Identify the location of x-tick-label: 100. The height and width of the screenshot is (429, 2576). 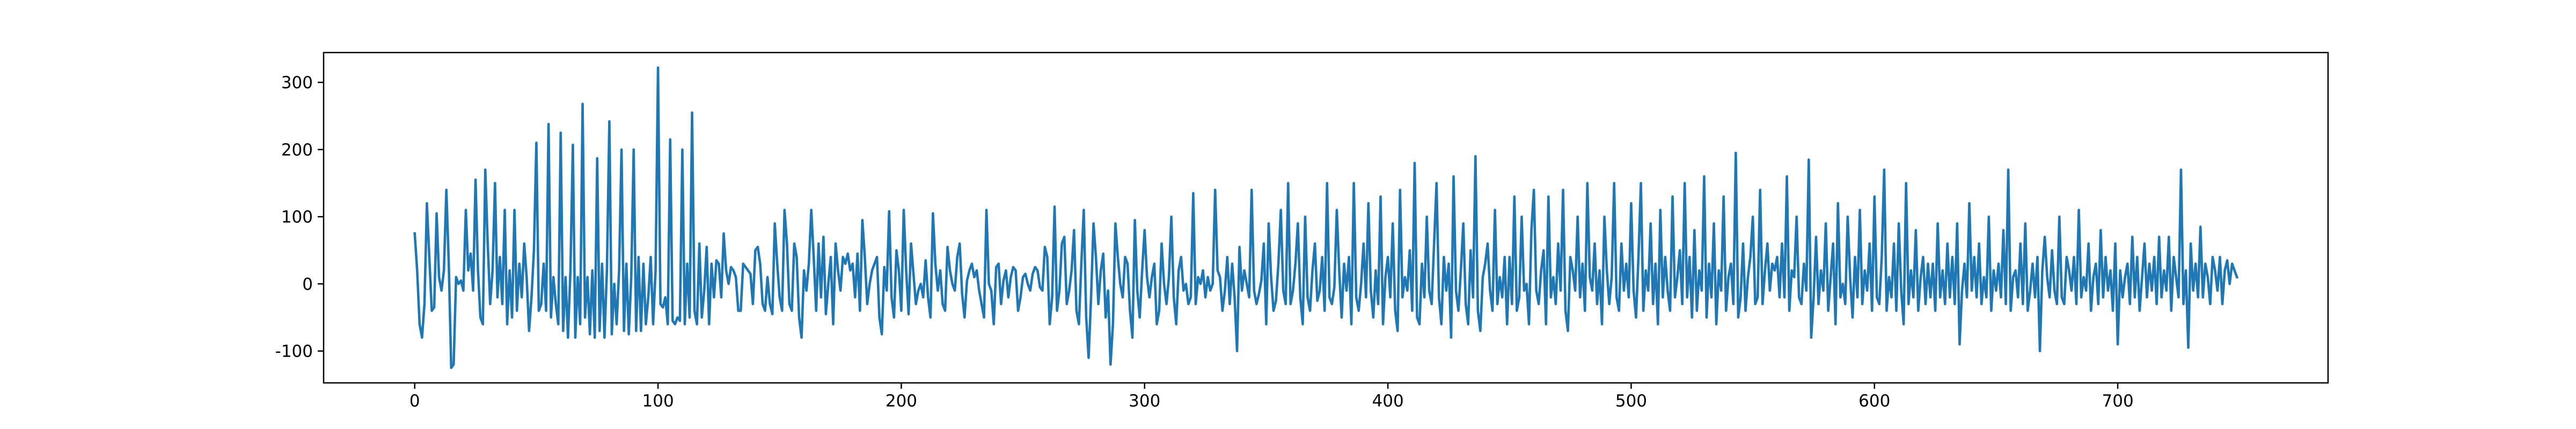
(658, 401).